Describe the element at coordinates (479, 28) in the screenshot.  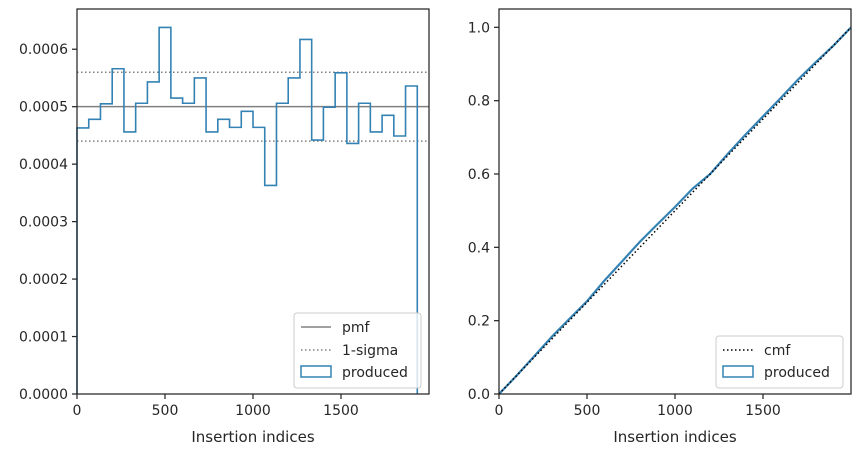
I see `right-ytick-label: 1.0` at that location.